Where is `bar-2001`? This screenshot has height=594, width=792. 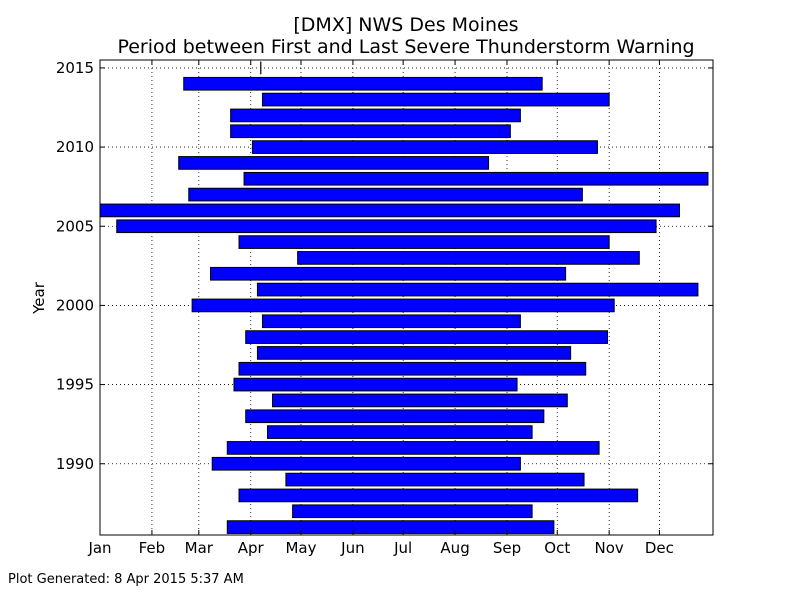 bar-2001 is located at coordinates (477, 289).